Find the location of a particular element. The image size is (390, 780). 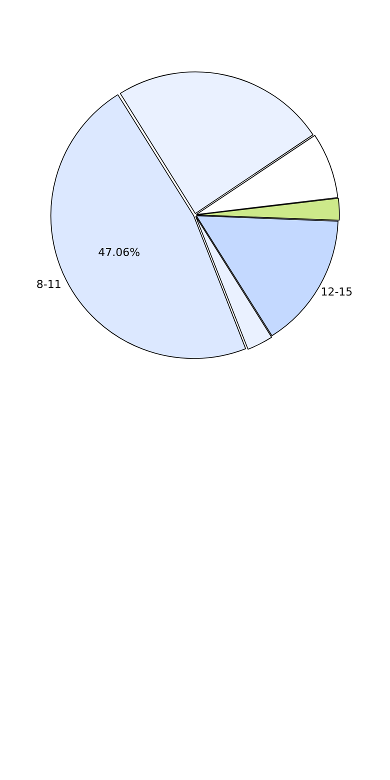

data-label: 47.06% is located at coordinates (119, 253).